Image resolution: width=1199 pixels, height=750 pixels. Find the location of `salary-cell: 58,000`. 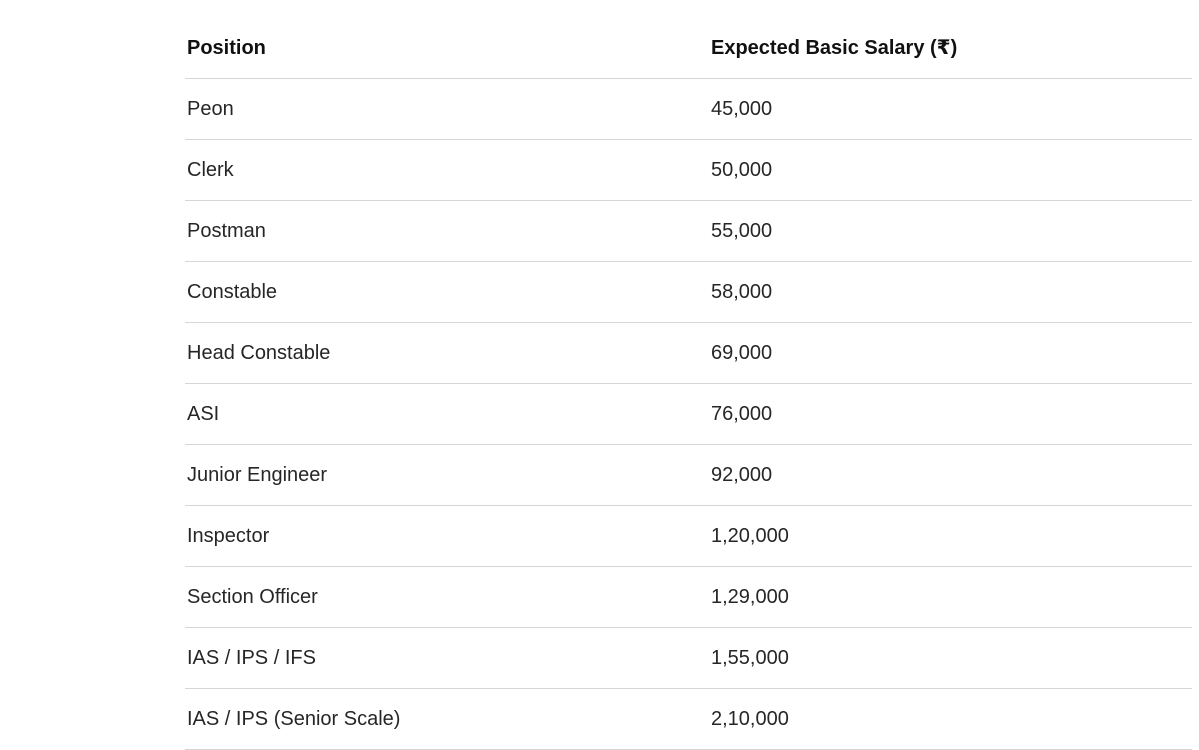

salary-cell: 58,000 is located at coordinates (950, 292).